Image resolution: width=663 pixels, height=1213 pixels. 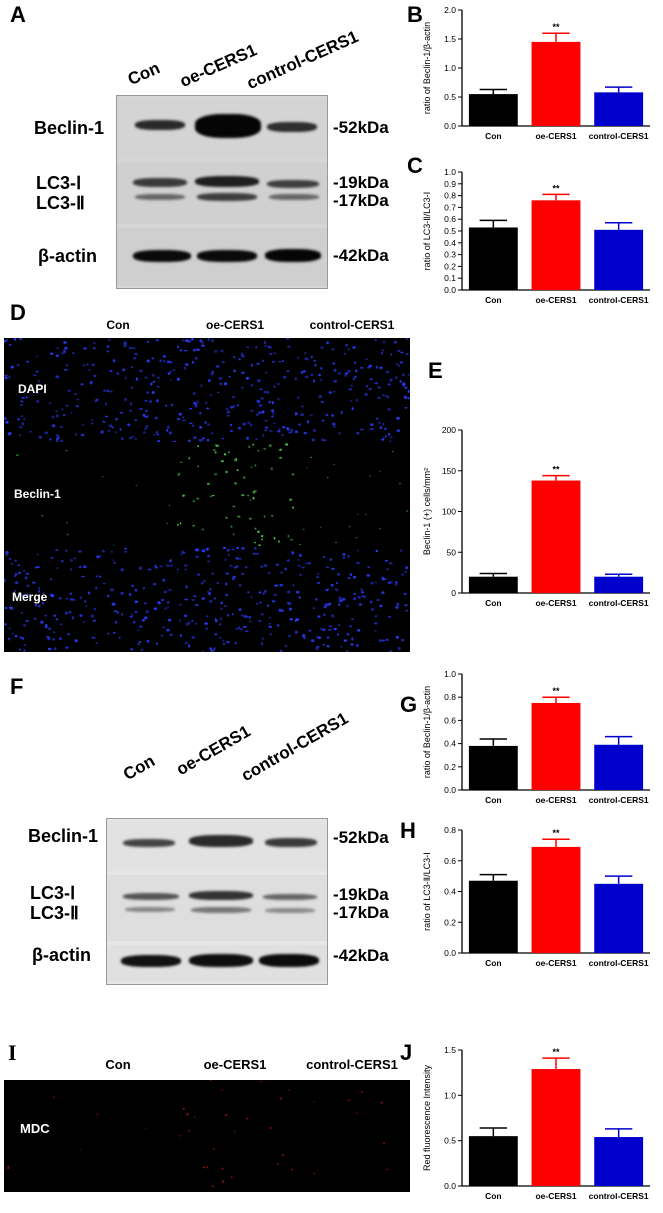 What do you see at coordinates (450, 1050) in the screenshot?
I see `y-tick-label: 1.5` at bounding box center [450, 1050].